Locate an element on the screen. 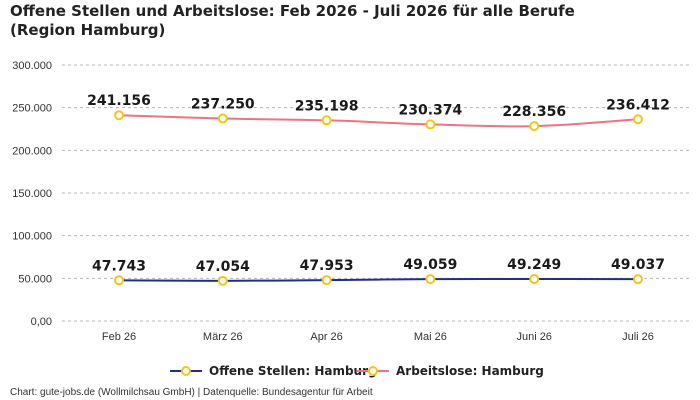 This screenshot has height=400, width=700. data-label: 49.249 is located at coordinates (534, 265).